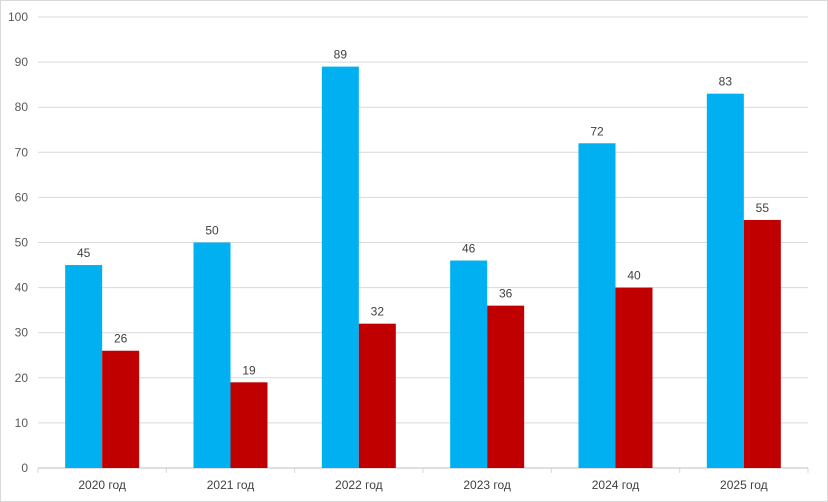  I want to click on data-label: 55, so click(763, 208).